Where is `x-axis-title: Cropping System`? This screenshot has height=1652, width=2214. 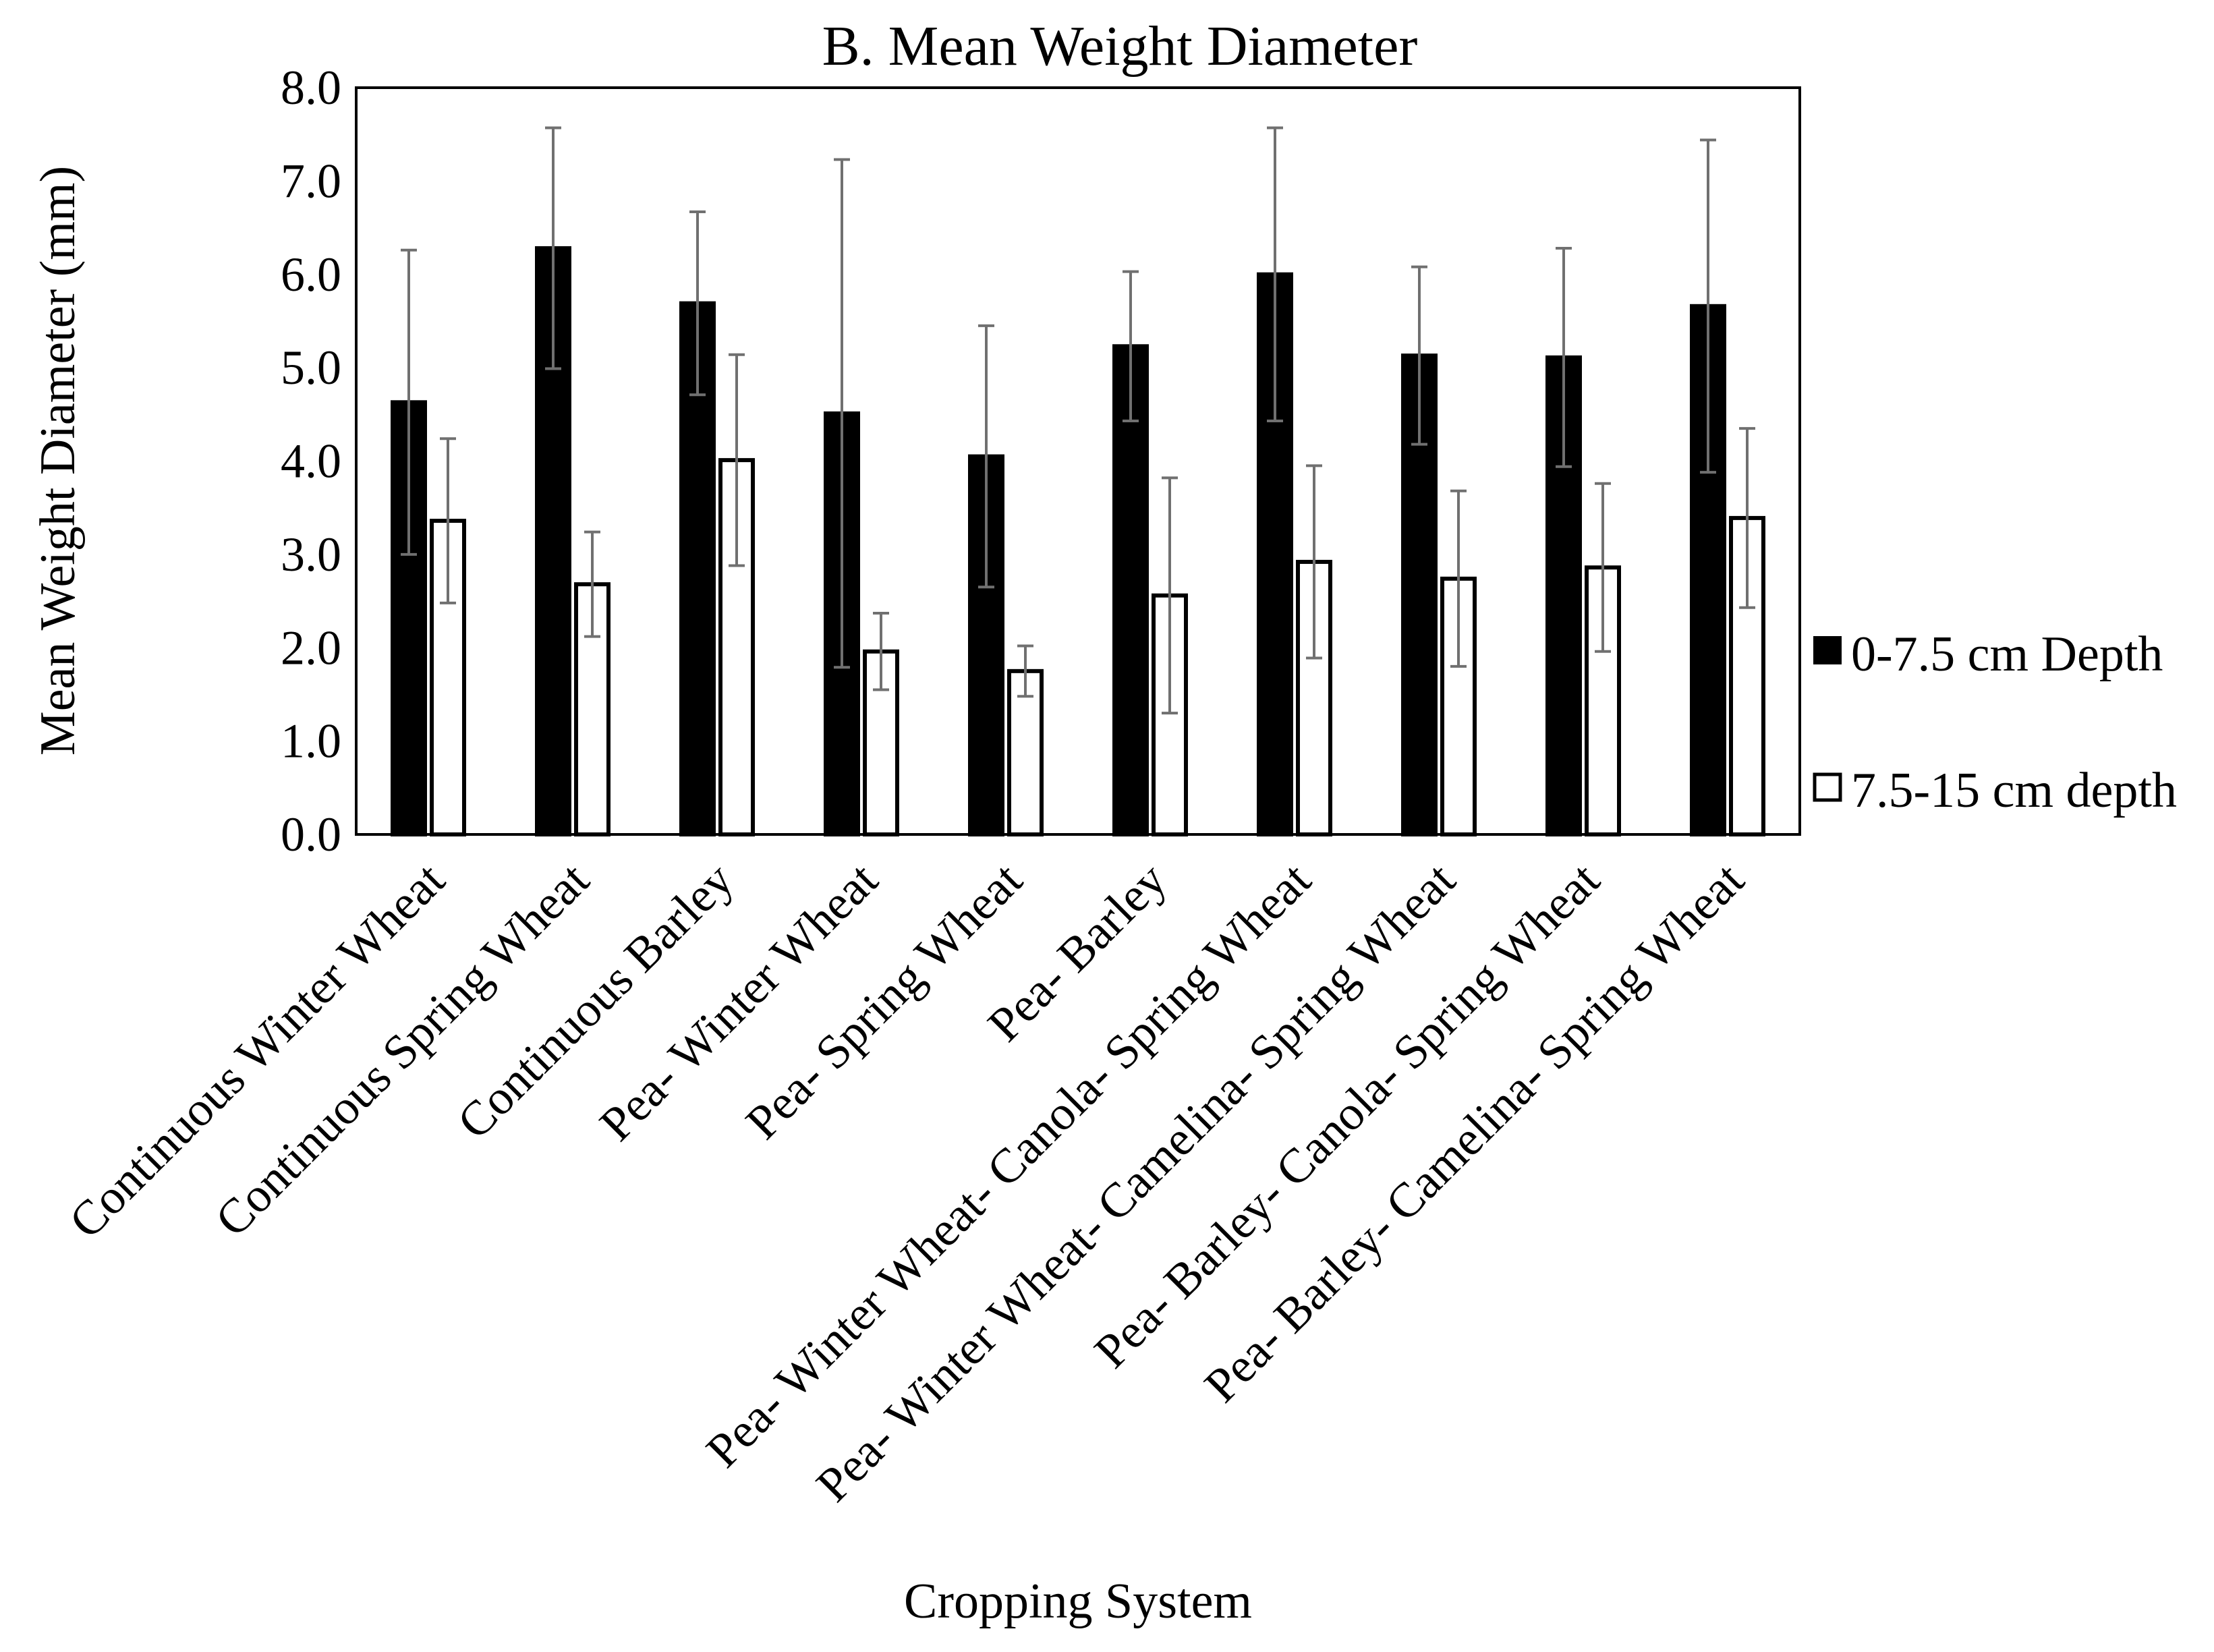 x-axis-title: Cropping System is located at coordinates (1078, 1601).